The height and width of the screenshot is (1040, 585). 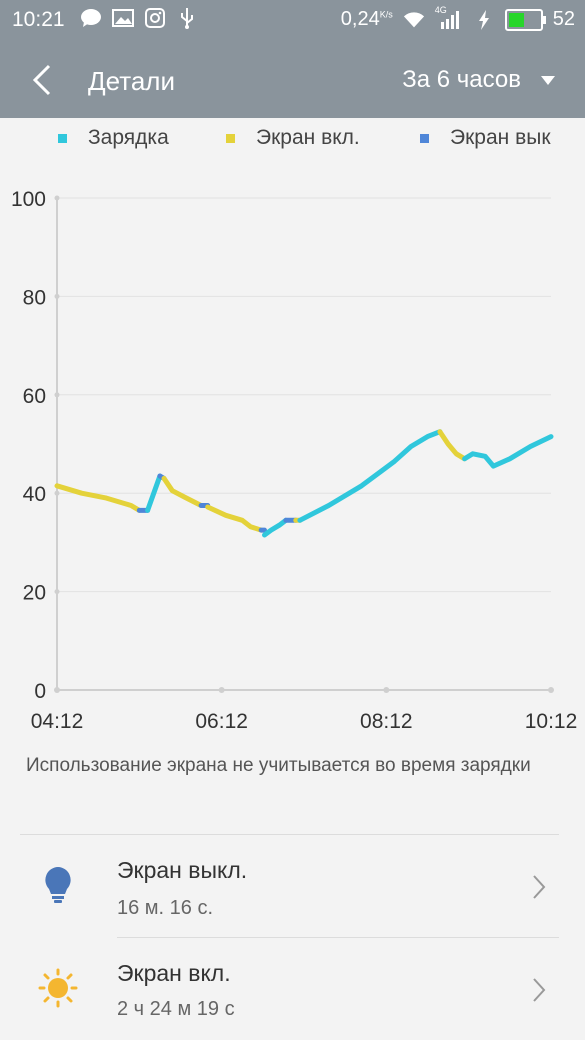 What do you see at coordinates (62, 138) in the screenshot?
I see `legend-swatch-charging` at bounding box center [62, 138].